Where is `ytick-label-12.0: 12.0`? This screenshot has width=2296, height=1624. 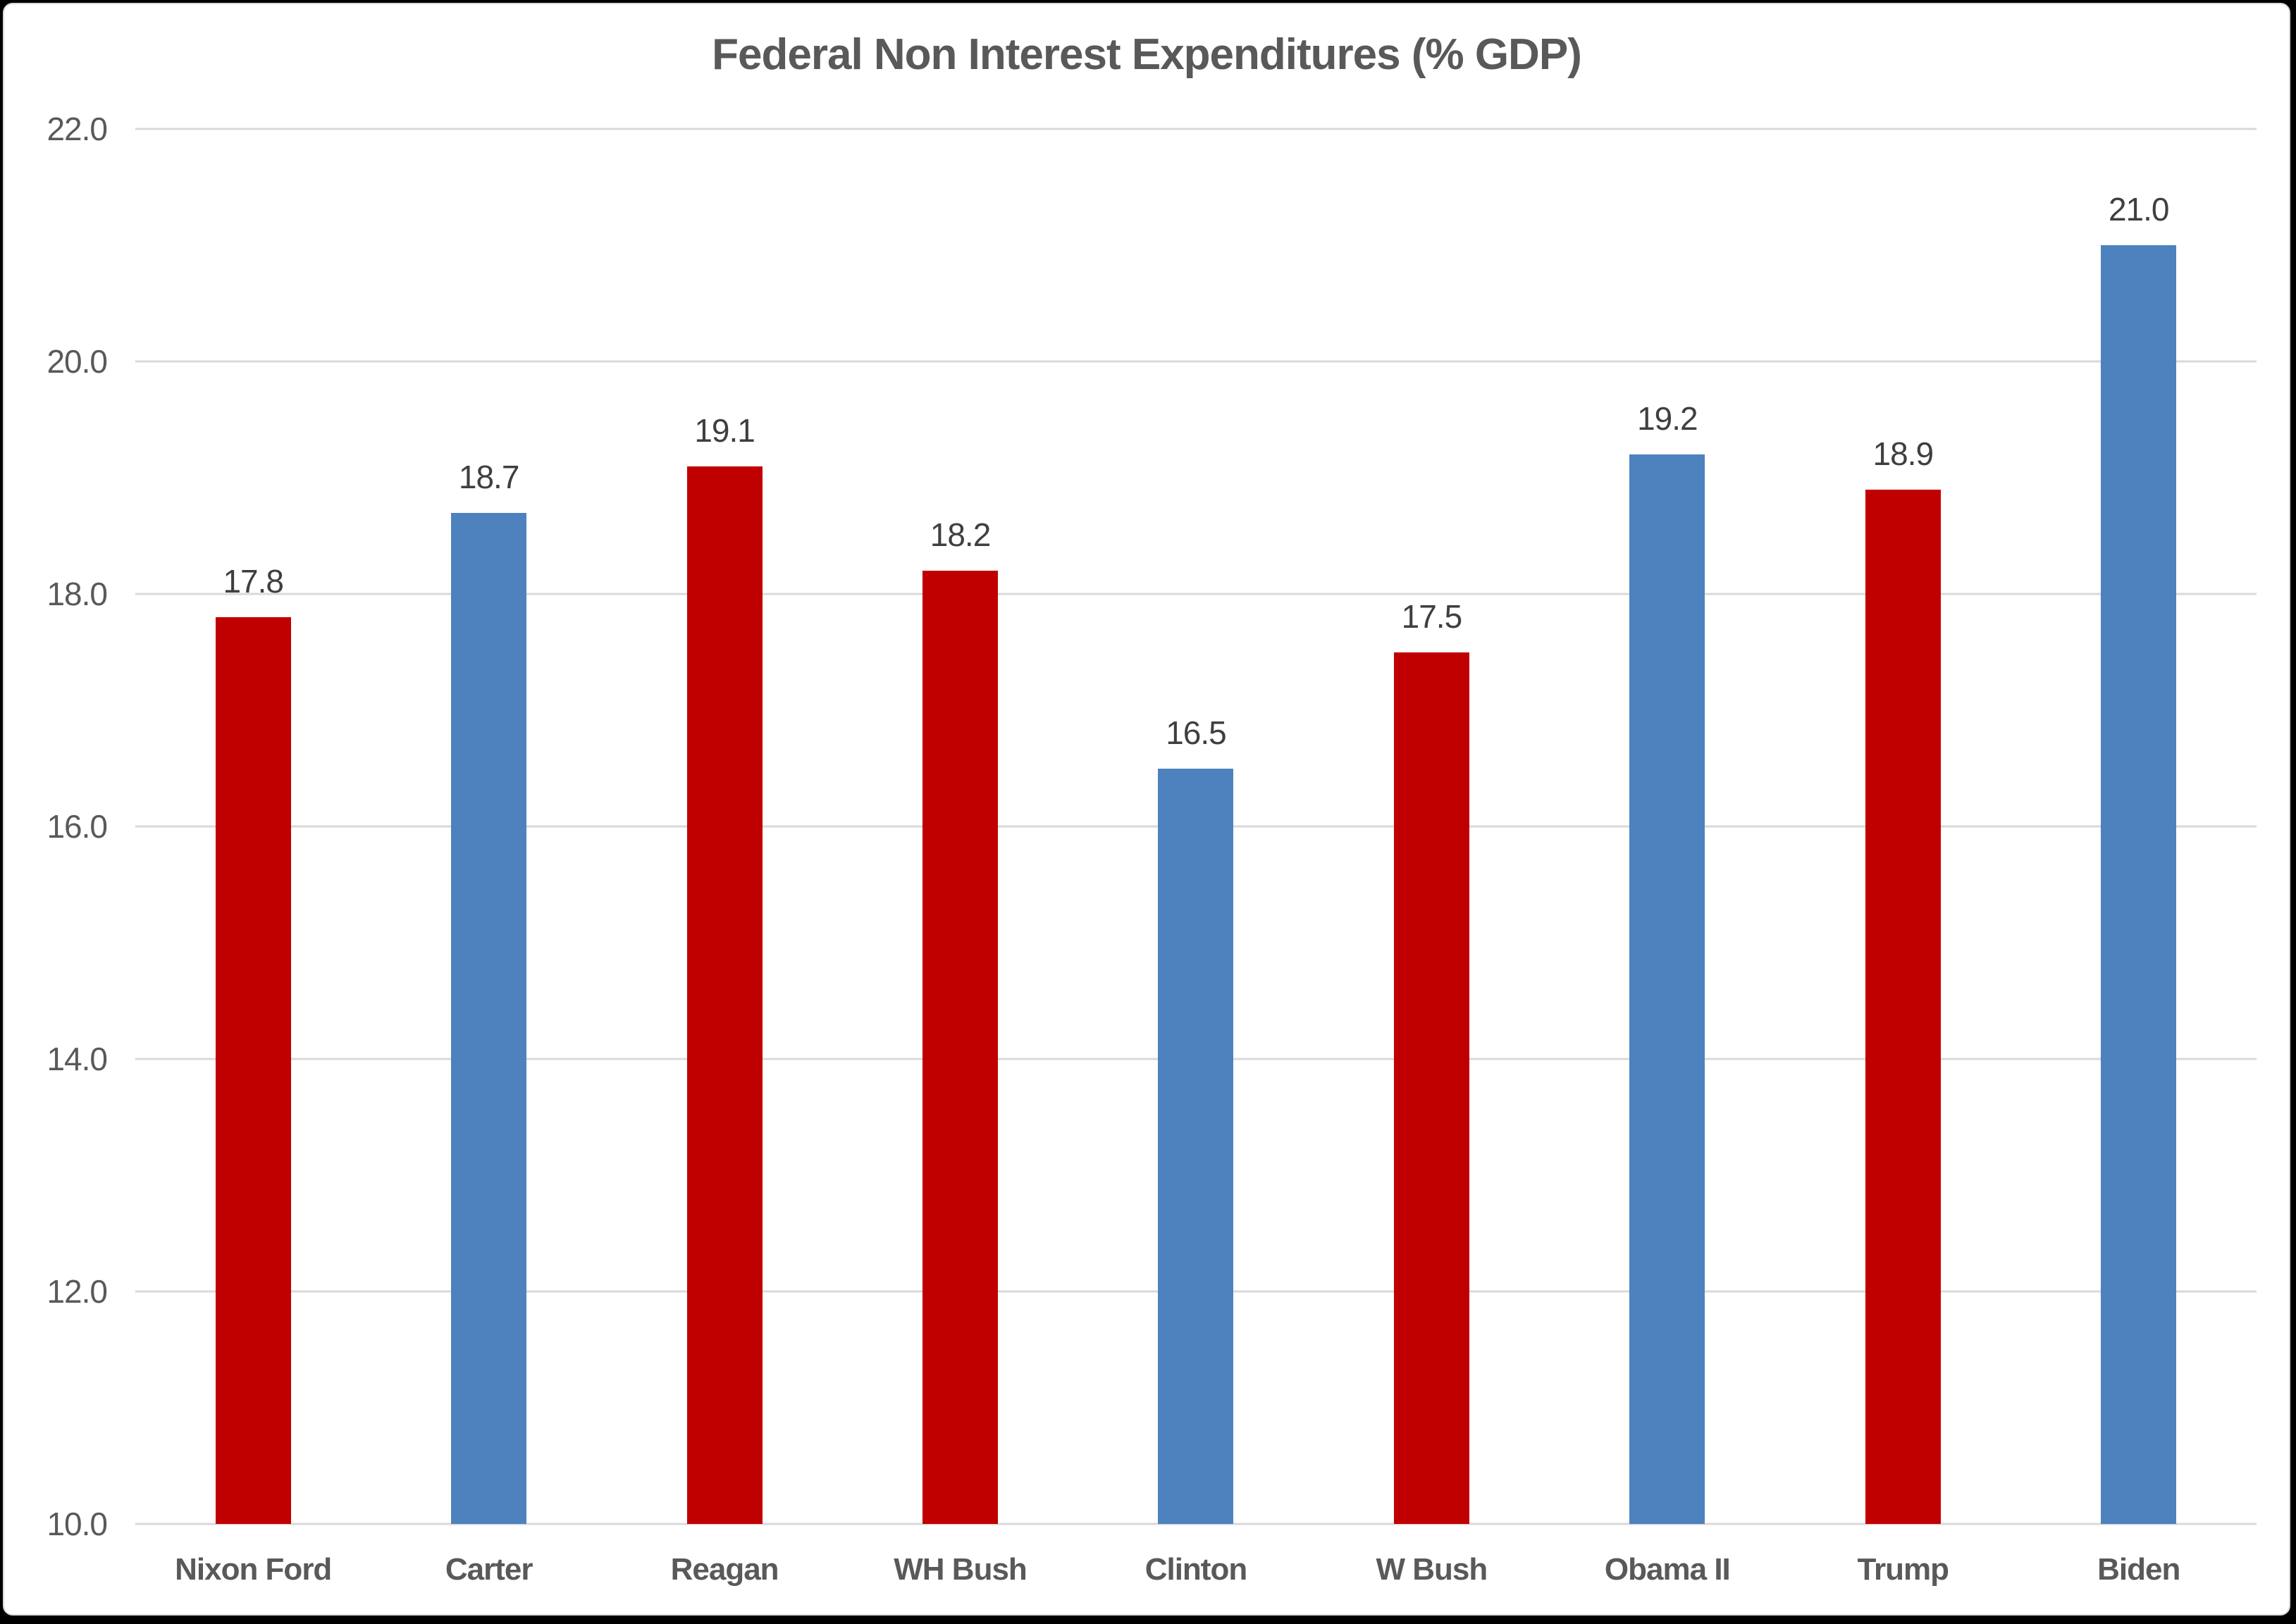 ytick-label-12.0: 12.0 is located at coordinates (77, 1291).